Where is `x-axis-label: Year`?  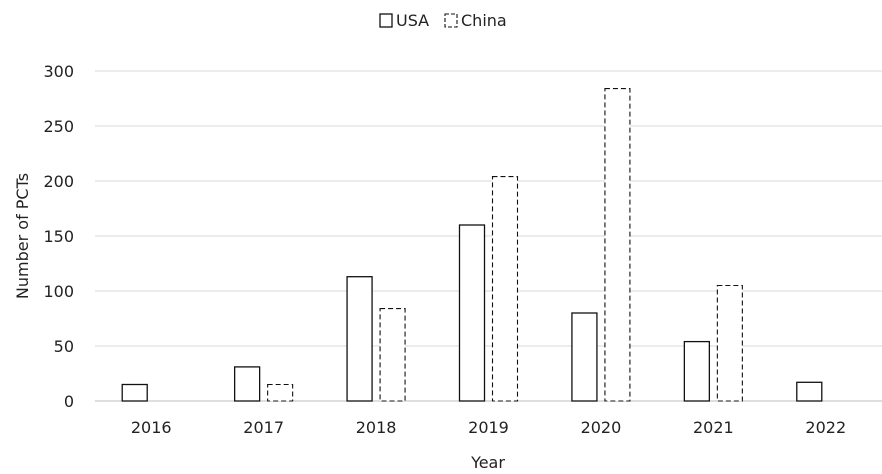 x-axis-label: Year is located at coordinates (487, 462).